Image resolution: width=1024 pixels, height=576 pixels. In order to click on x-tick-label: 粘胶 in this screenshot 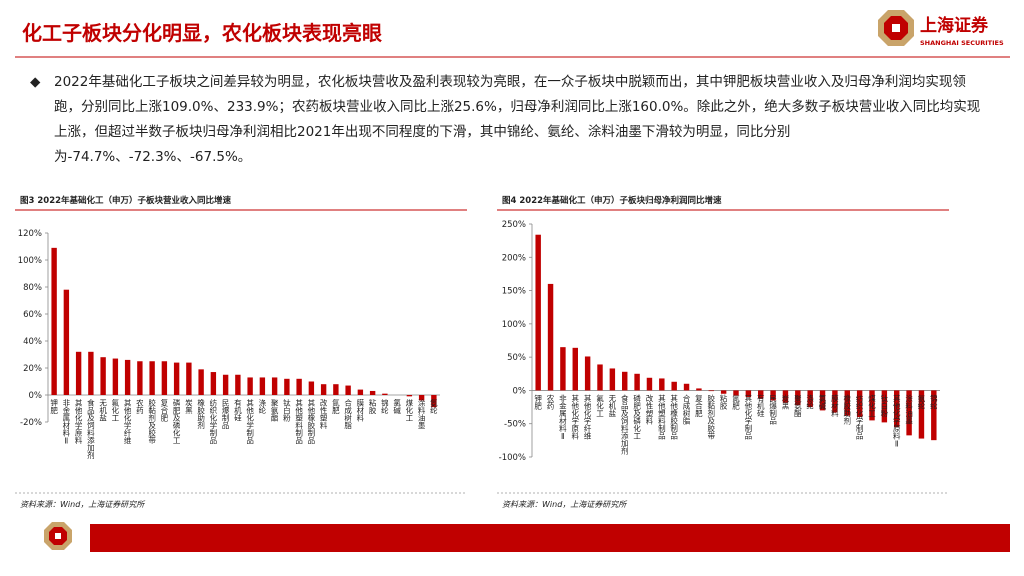, I will do `click(372, 407)`.